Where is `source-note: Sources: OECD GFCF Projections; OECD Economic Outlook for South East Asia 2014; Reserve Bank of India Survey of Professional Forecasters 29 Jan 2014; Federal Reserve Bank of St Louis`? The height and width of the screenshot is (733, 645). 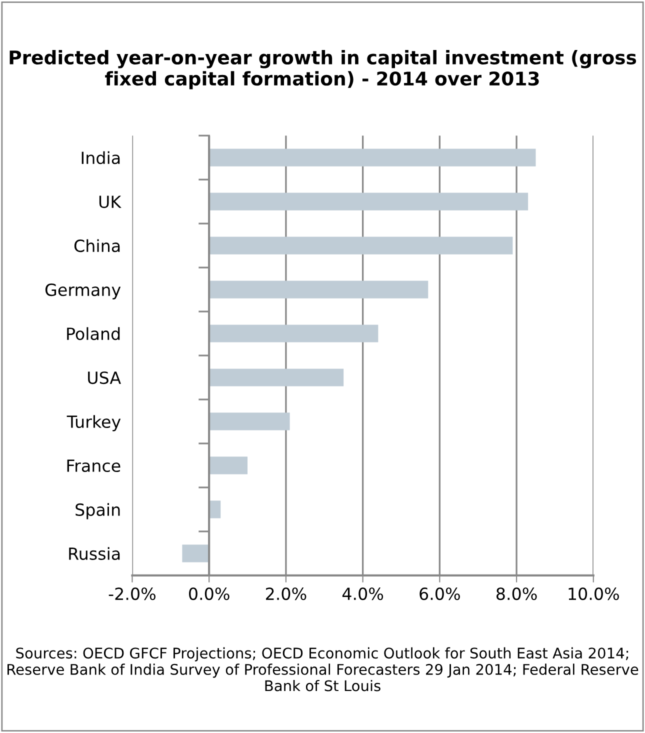 source-note: Sources: OECD GFCF Projections; OECD Economic Outlook for South East Asia 2014; Reserve Bank of India Survey of Professional Forecasters 29 Jan 2014; Federal Reserve Bank of St Louis is located at coordinates (323, 669).